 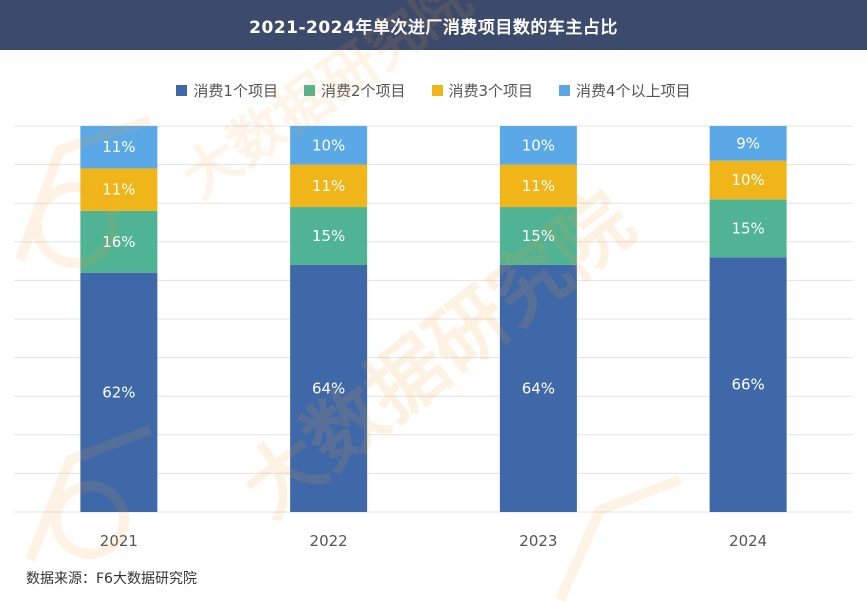 I want to click on bar-segment-2024-s2, so click(x=748, y=228).